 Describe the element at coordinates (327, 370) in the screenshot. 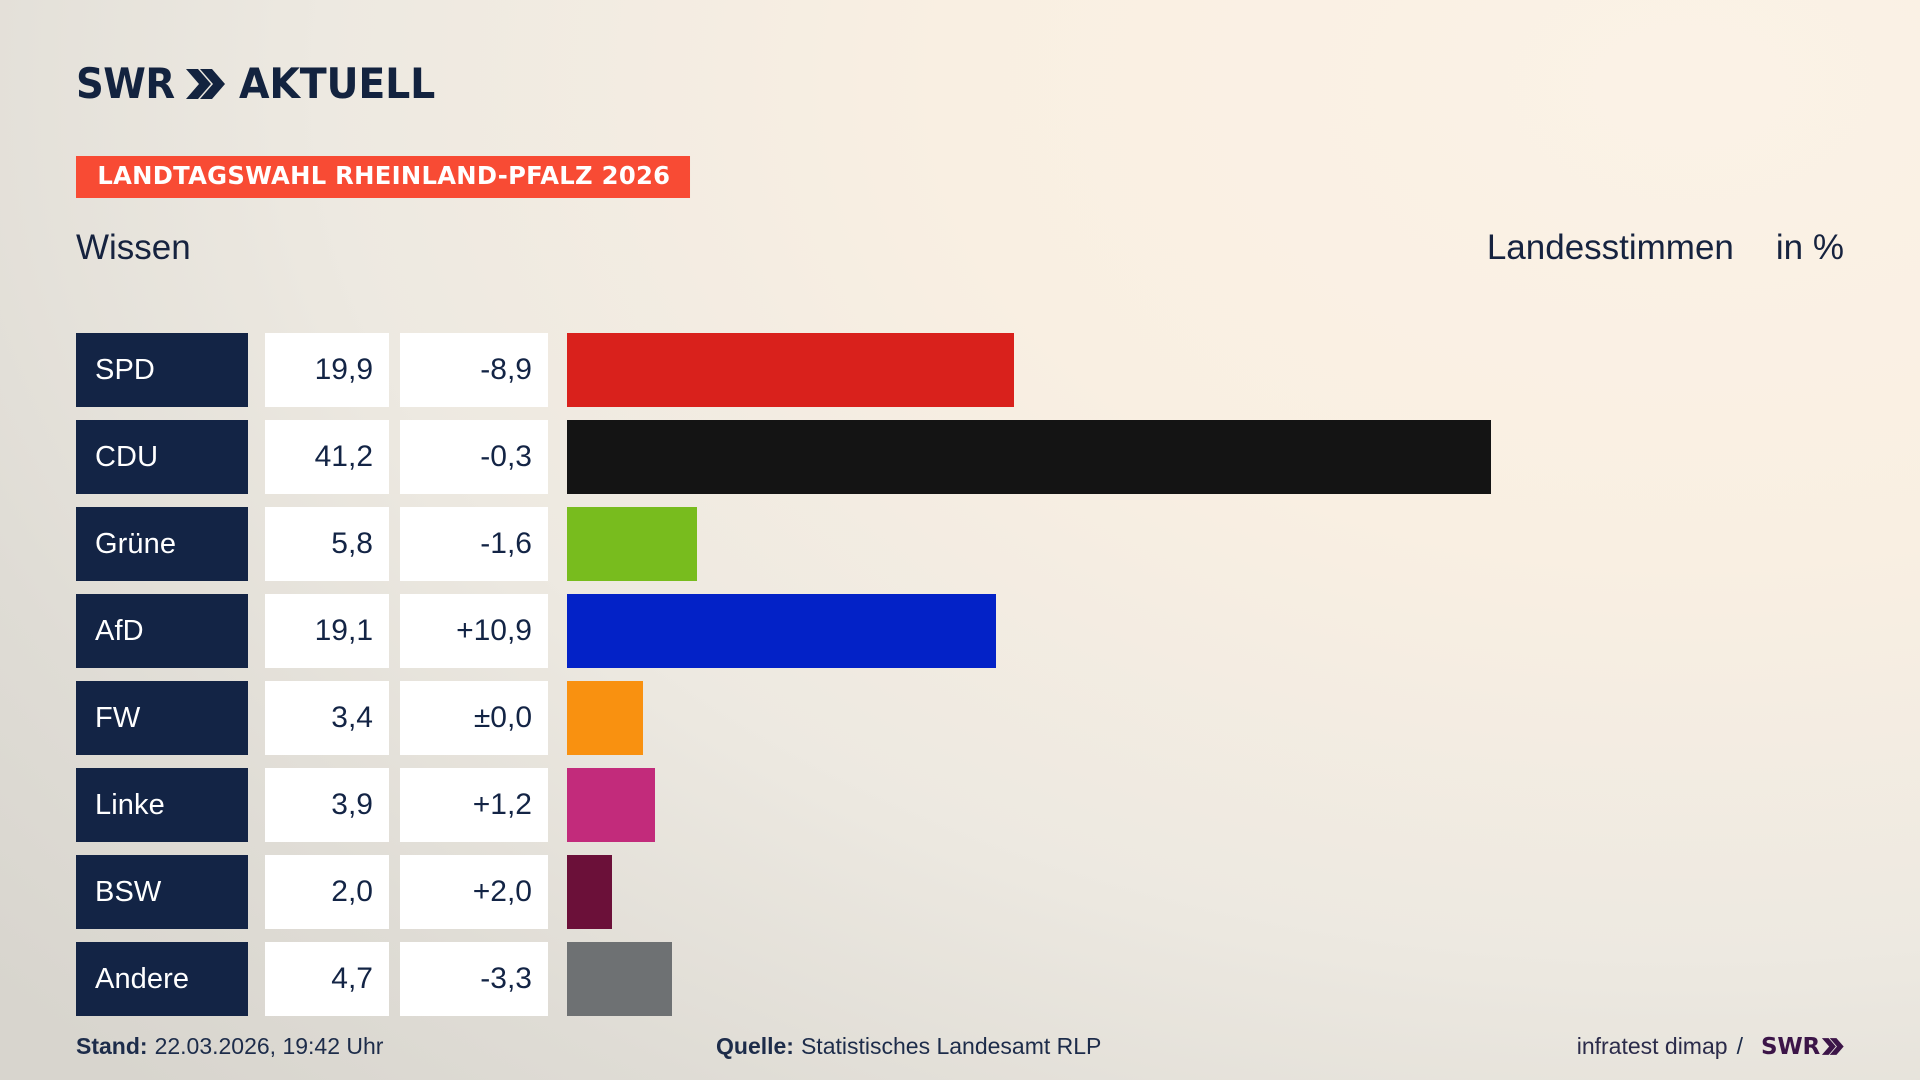

I see `party-share-value: 19,9` at that location.